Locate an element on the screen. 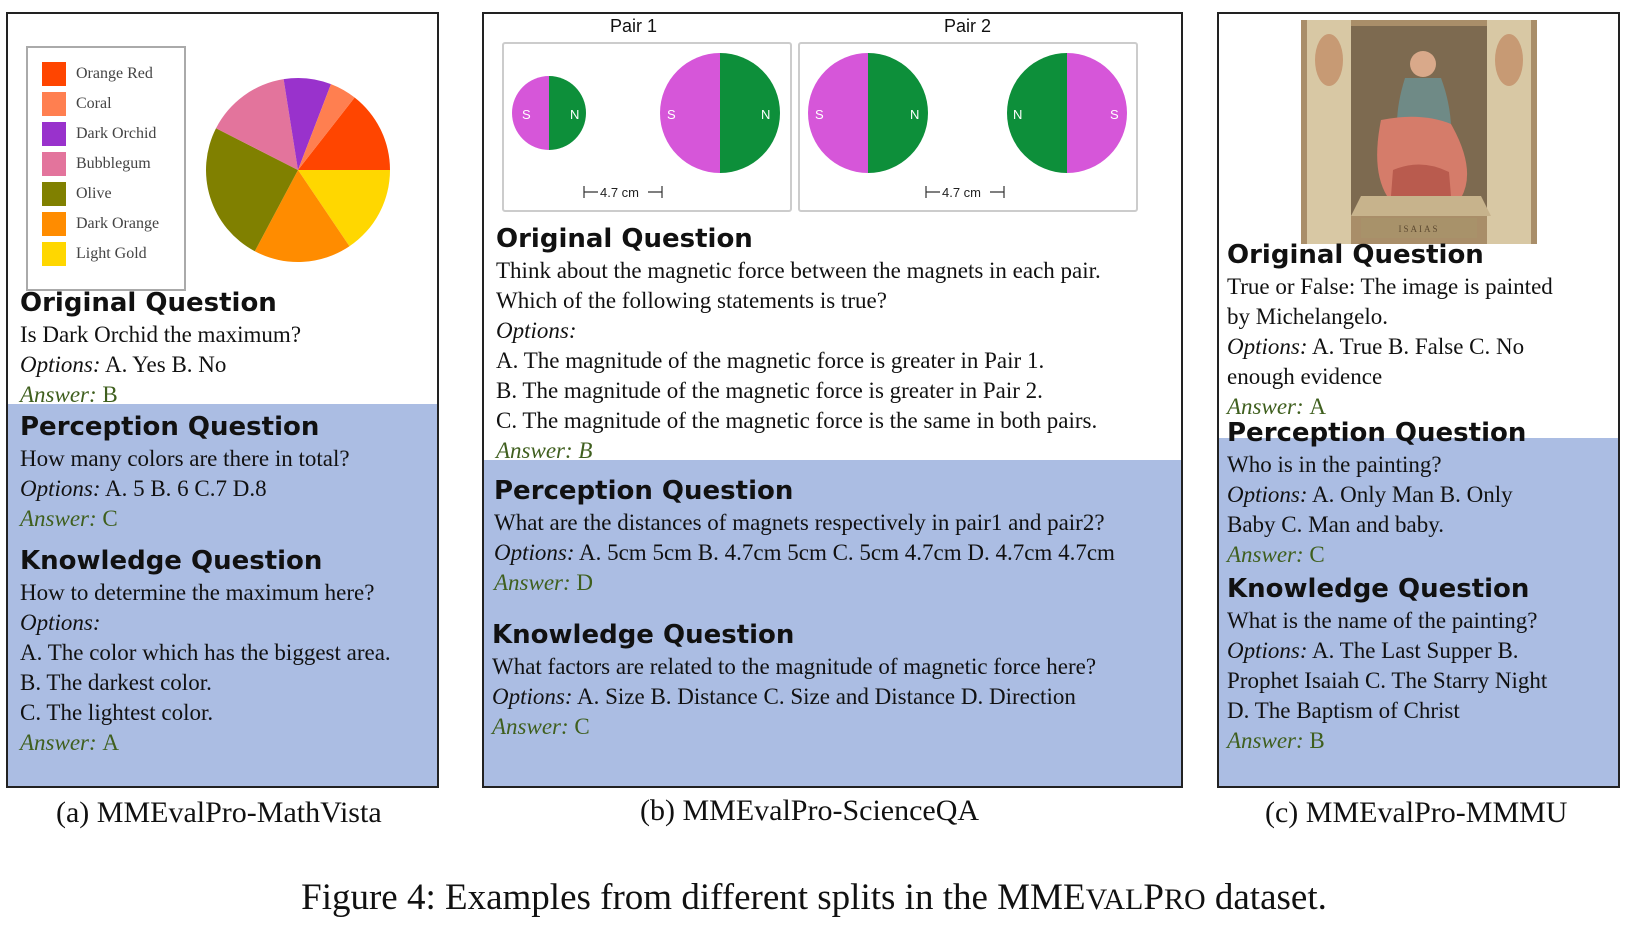  legend-label: Dark Orchid is located at coordinates (116, 133).